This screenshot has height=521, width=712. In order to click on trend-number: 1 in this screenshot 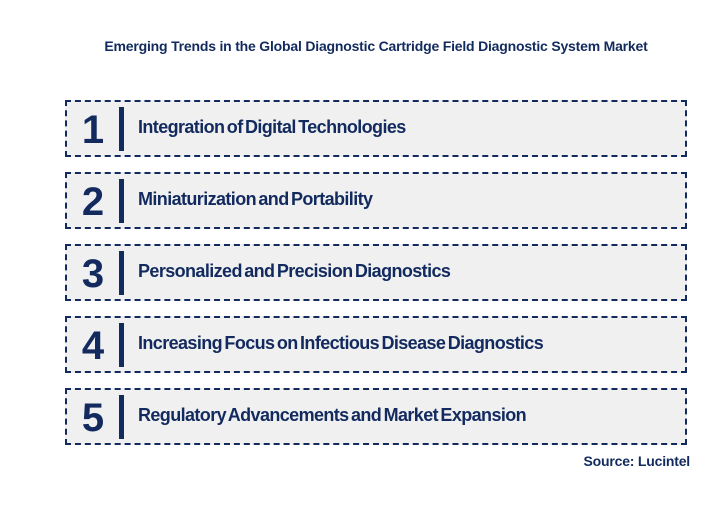, I will do `click(93, 129)`.